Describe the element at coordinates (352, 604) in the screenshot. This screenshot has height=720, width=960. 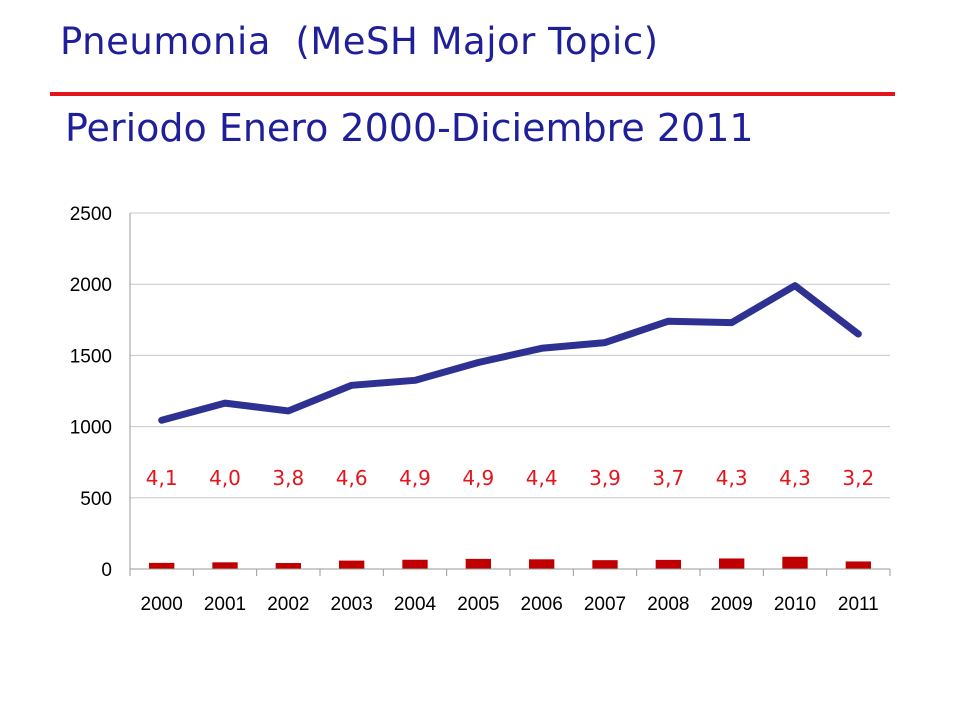
I see `x-tick-label: 2003` at that location.